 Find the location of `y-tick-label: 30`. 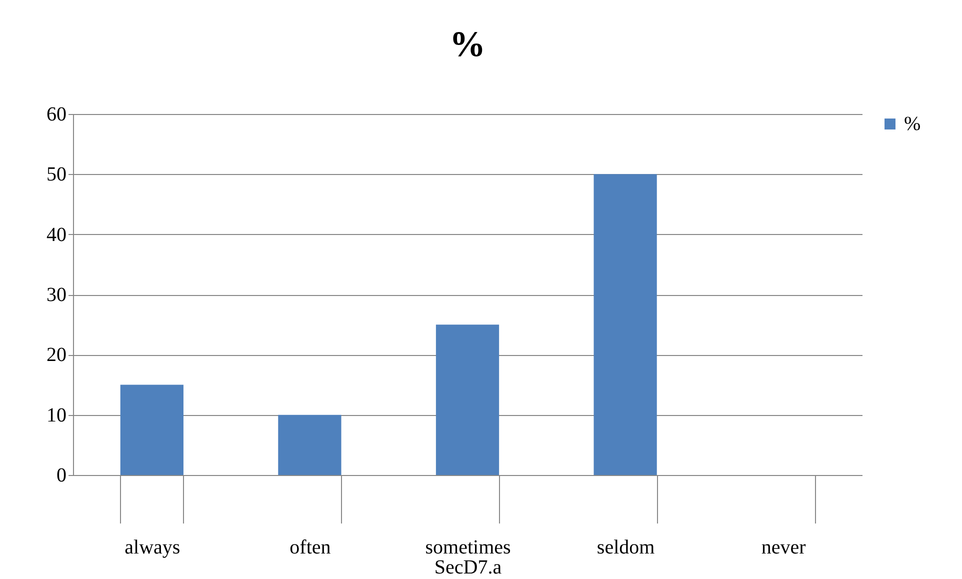

y-tick-label: 30 is located at coordinates (56, 295).